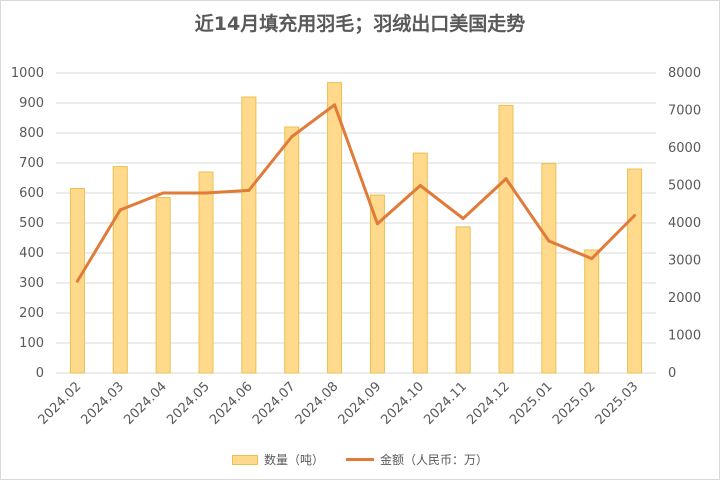 The height and width of the screenshot is (480, 720). Describe the element at coordinates (31, 283) in the screenshot. I see `y-left-tick-label: 300` at that location.